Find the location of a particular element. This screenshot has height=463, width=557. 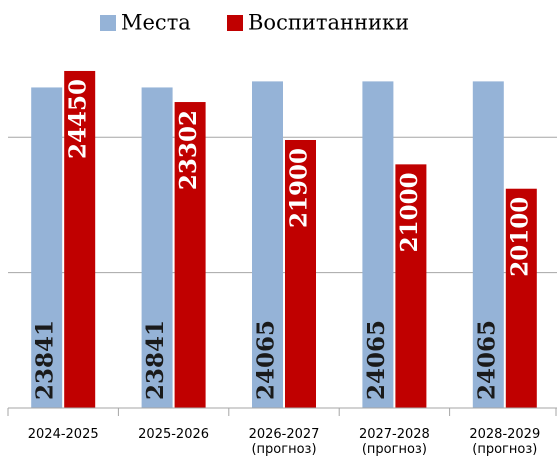

x-tick-label: 2027-2028 (прогноз) is located at coordinates (394, 442).